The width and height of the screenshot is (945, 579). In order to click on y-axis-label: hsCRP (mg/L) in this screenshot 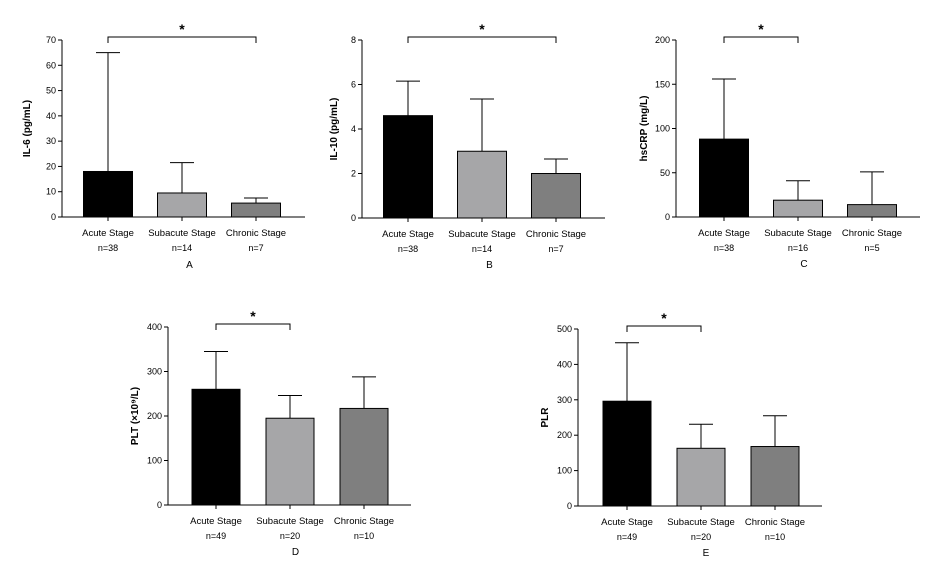, I will do `click(644, 129)`.